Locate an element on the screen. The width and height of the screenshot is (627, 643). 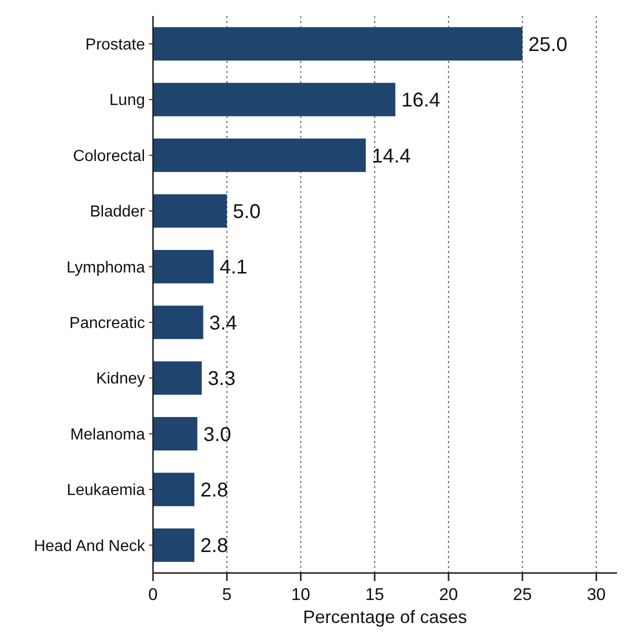
x-axis-title: Percentage of cases is located at coordinates (385, 617).